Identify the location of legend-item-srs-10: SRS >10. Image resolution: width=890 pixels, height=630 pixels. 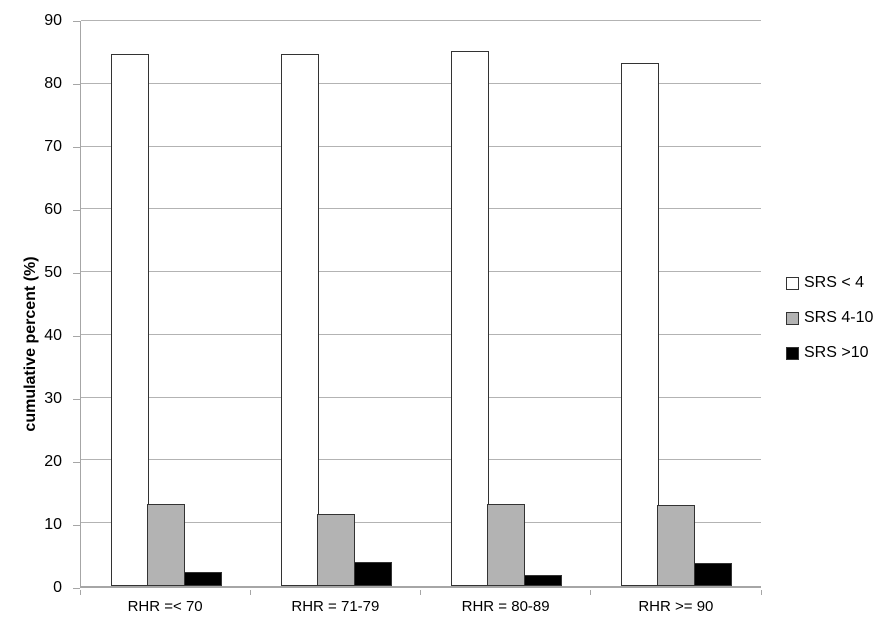
(829, 353).